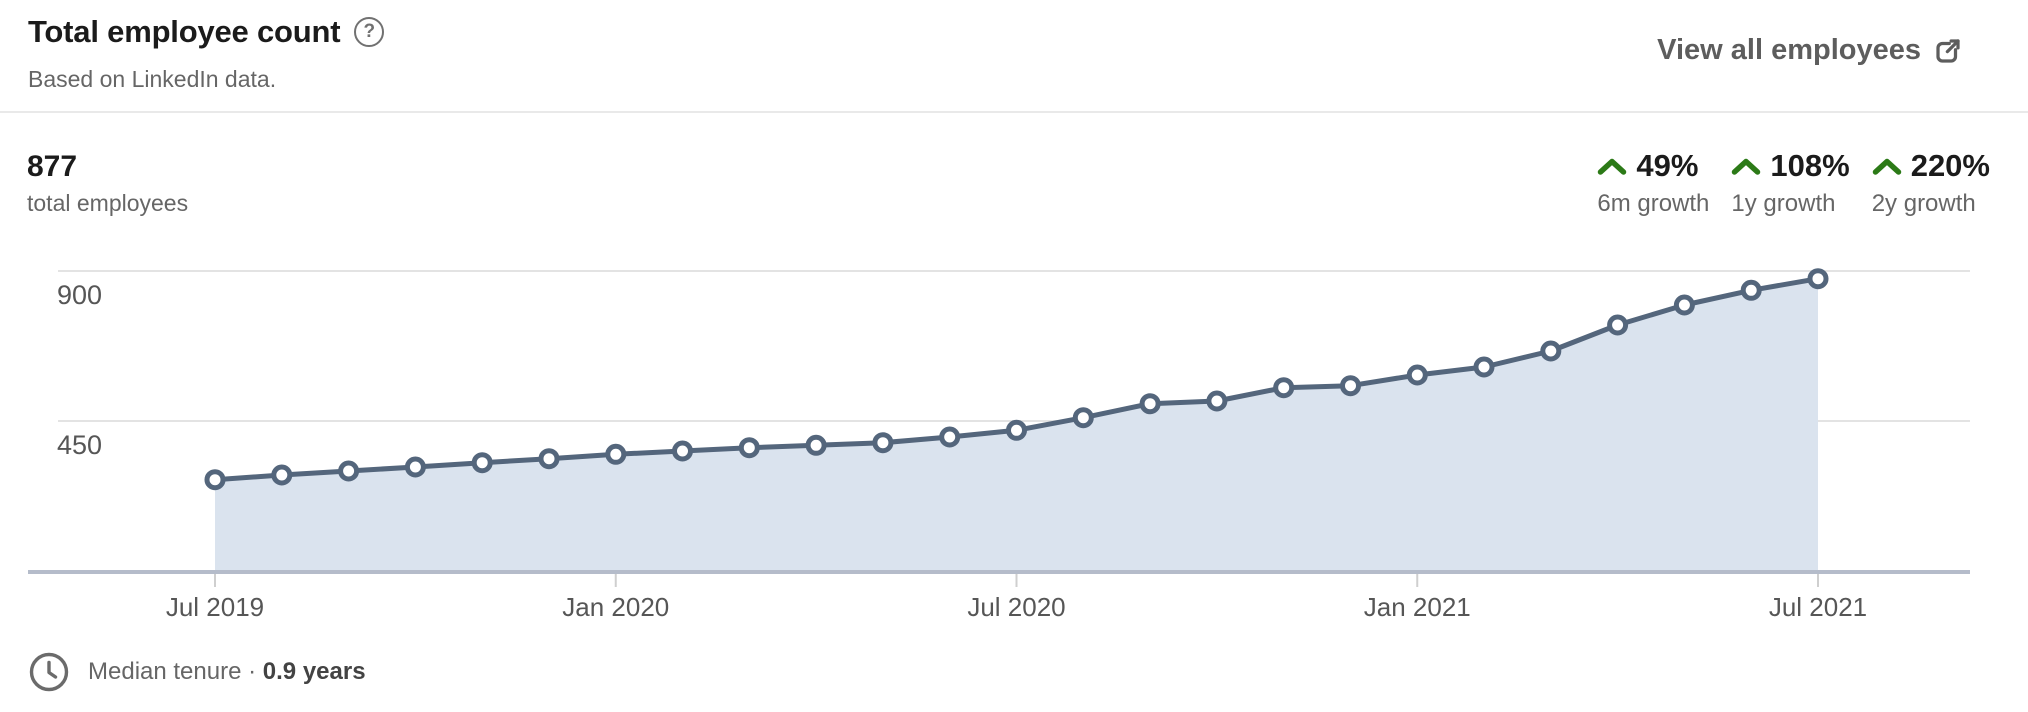 The image size is (2028, 712). Describe the element at coordinates (1818, 607) in the screenshot. I see `x-axis-label: Jul 2021` at that location.